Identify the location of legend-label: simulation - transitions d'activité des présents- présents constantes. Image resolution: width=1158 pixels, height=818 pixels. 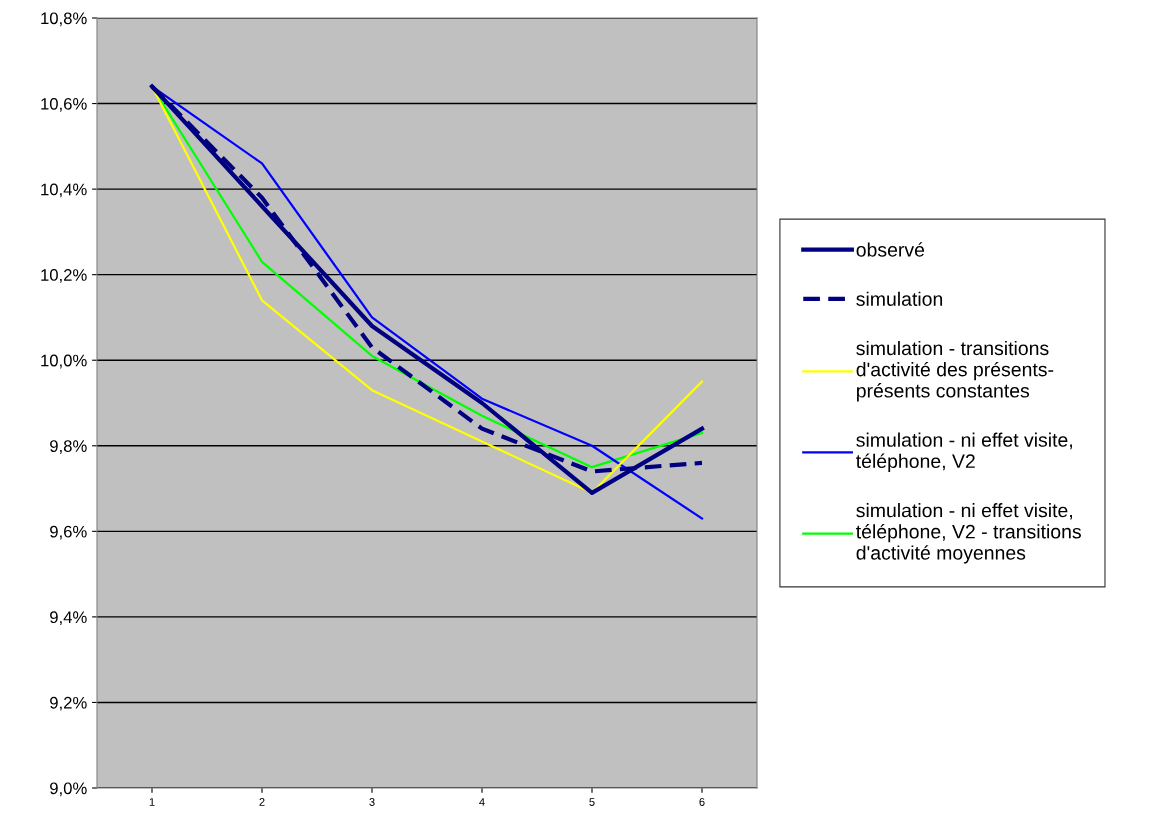
(955, 371).